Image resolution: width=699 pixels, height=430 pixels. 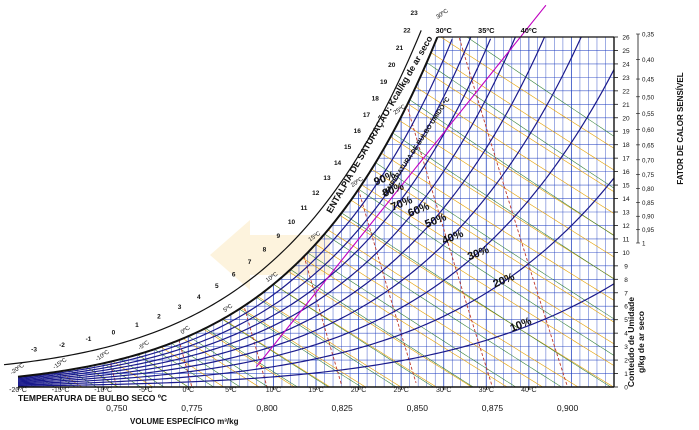 What do you see at coordinates (435, 220) in the screenshot?
I see `rh-label: 50%` at bounding box center [435, 220].